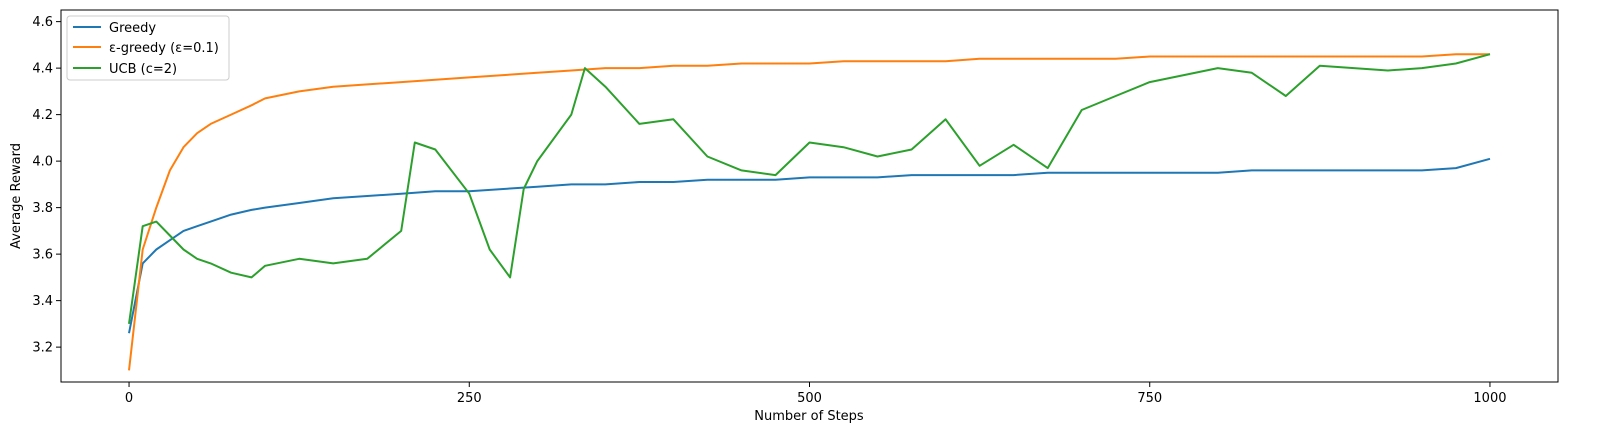  What do you see at coordinates (42, 115) in the screenshot?
I see `y-tick-label: 4.2` at bounding box center [42, 115].